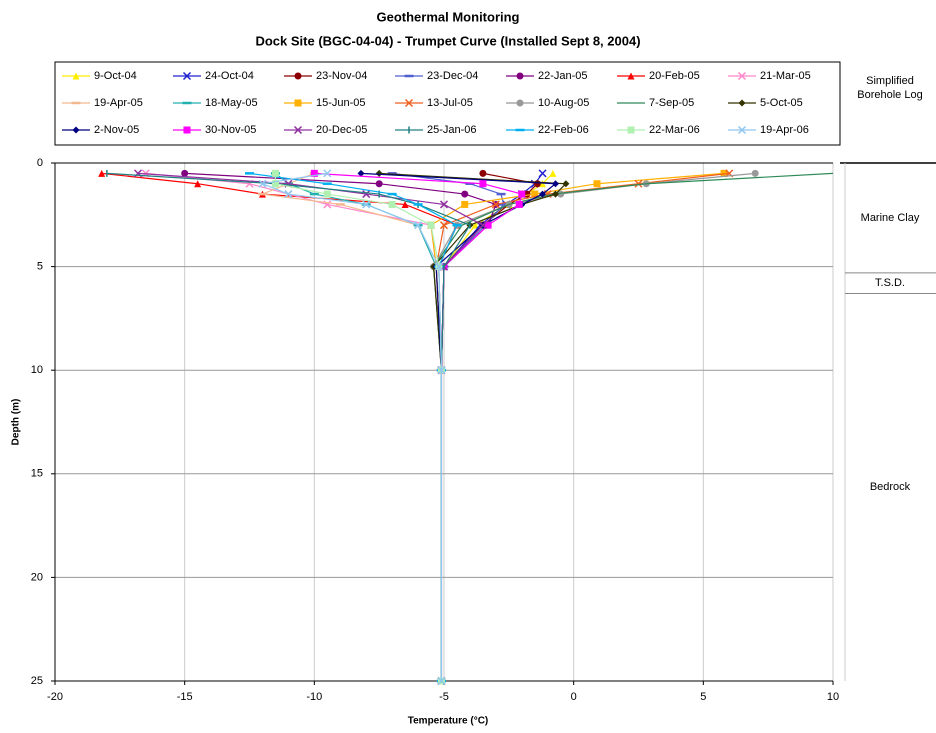 The image size is (936, 733). What do you see at coordinates (703, 697) in the screenshot?
I see `x-tick-label: 5` at bounding box center [703, 697].